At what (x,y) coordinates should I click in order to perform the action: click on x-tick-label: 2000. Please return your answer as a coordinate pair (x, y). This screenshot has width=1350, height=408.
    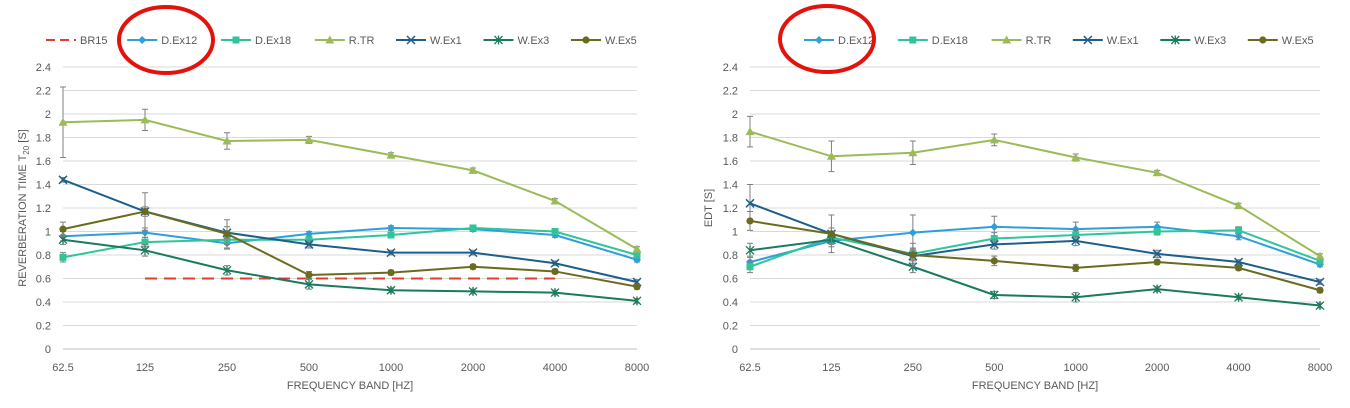
    Looking at the image, I should click on (1157, 368).